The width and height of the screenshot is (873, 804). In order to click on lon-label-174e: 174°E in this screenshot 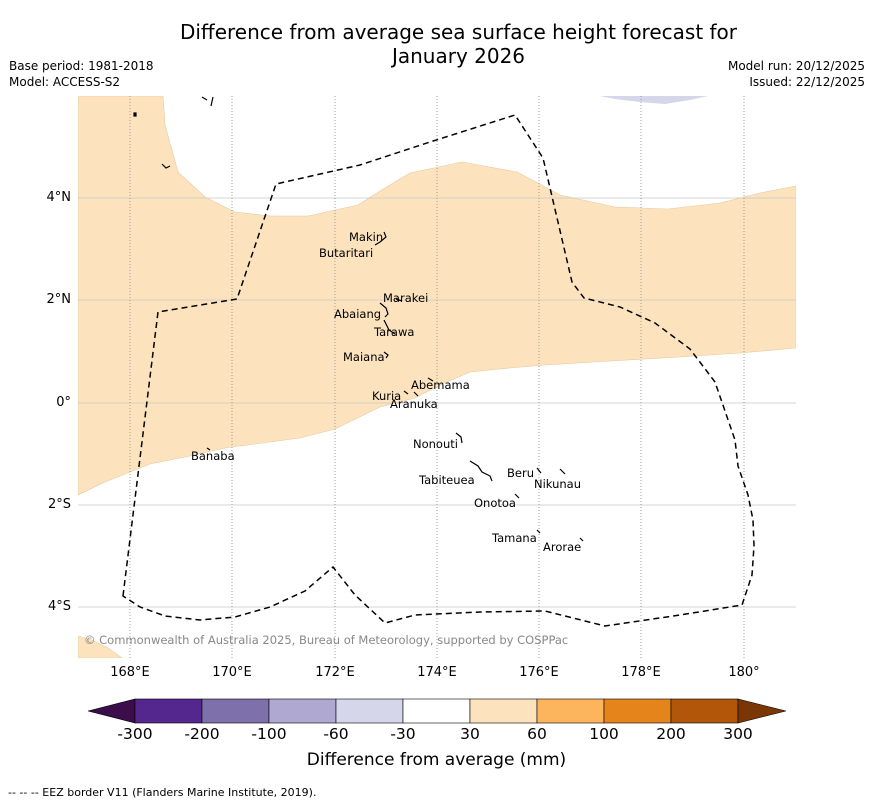, I will do `click(437, 672)`.